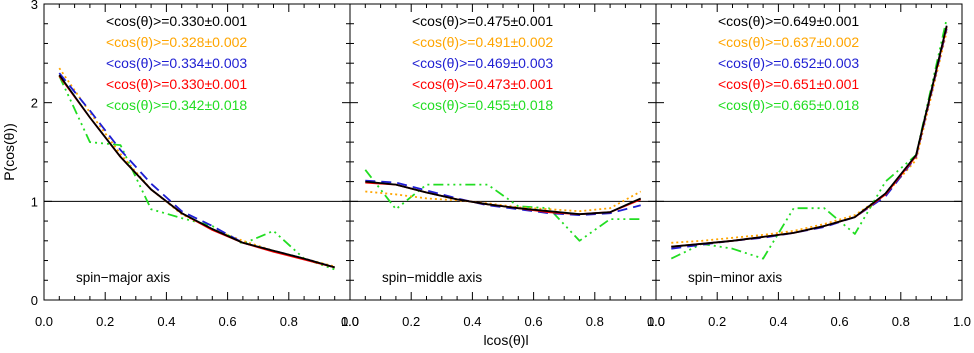  Describe the element at coordinates (788, 42) in the screenshot. I see `legend-entry: <cos(θ)>=0.637±0.002` at that location.